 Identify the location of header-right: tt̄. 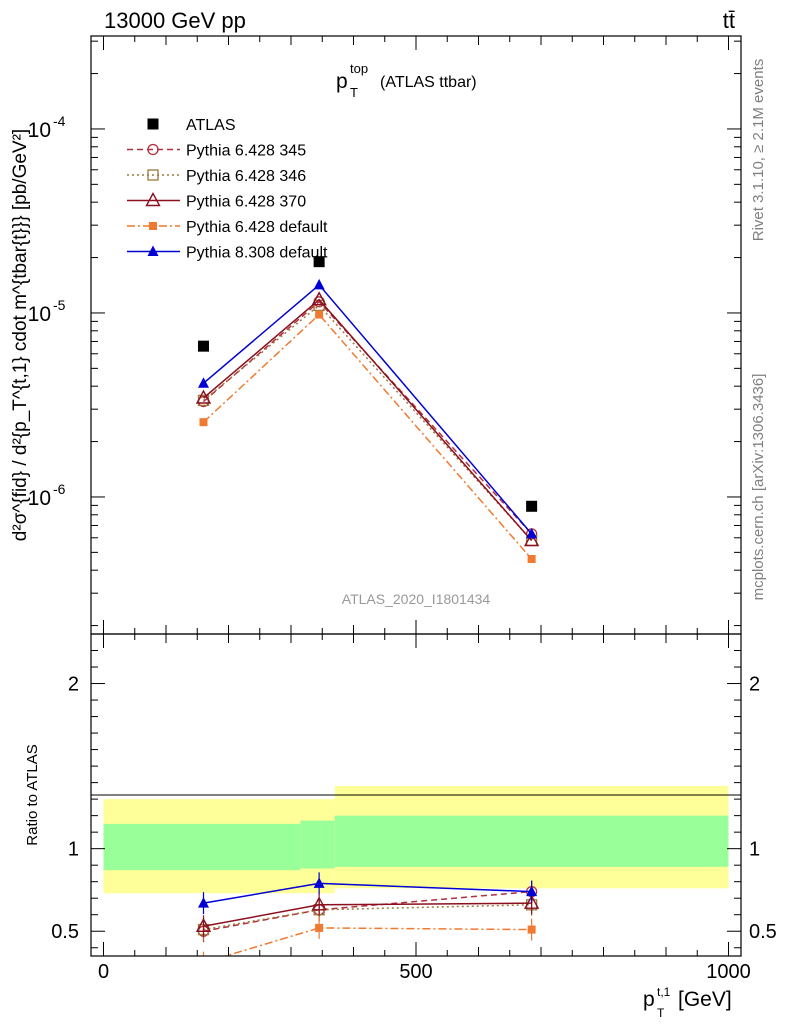
(729, 20).